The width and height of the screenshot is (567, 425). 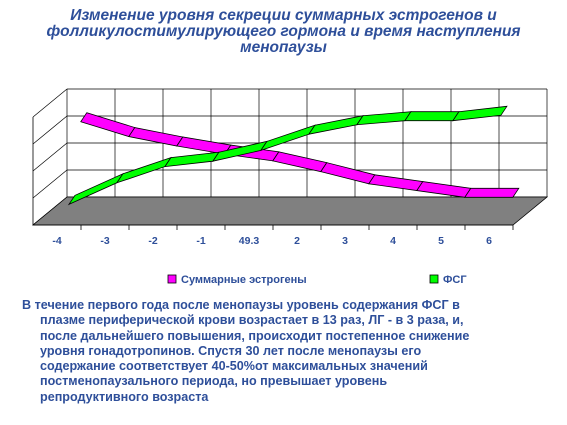 I want to click on chart-floor, so click(x=290, y=211).